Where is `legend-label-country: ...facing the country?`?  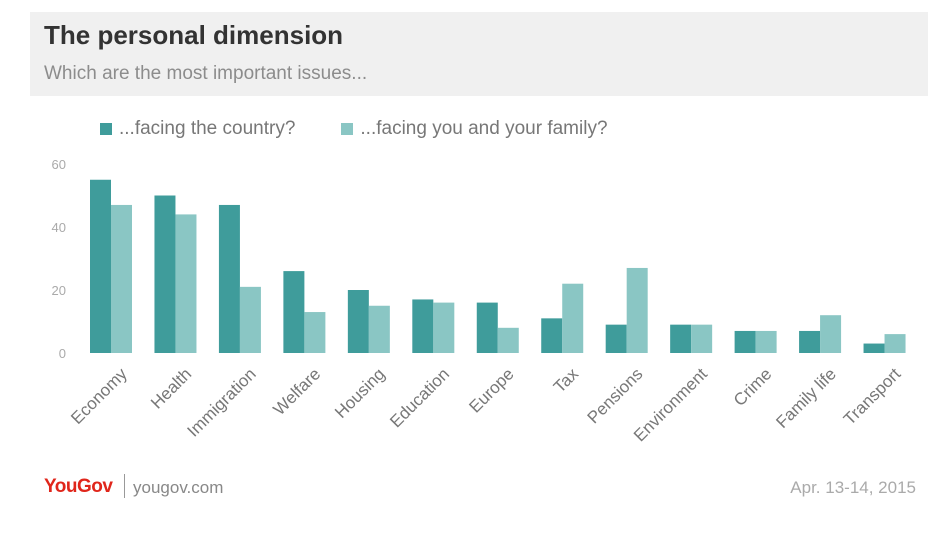 legend-label-country: ...facing the country? is located at coordinates (207, 128).